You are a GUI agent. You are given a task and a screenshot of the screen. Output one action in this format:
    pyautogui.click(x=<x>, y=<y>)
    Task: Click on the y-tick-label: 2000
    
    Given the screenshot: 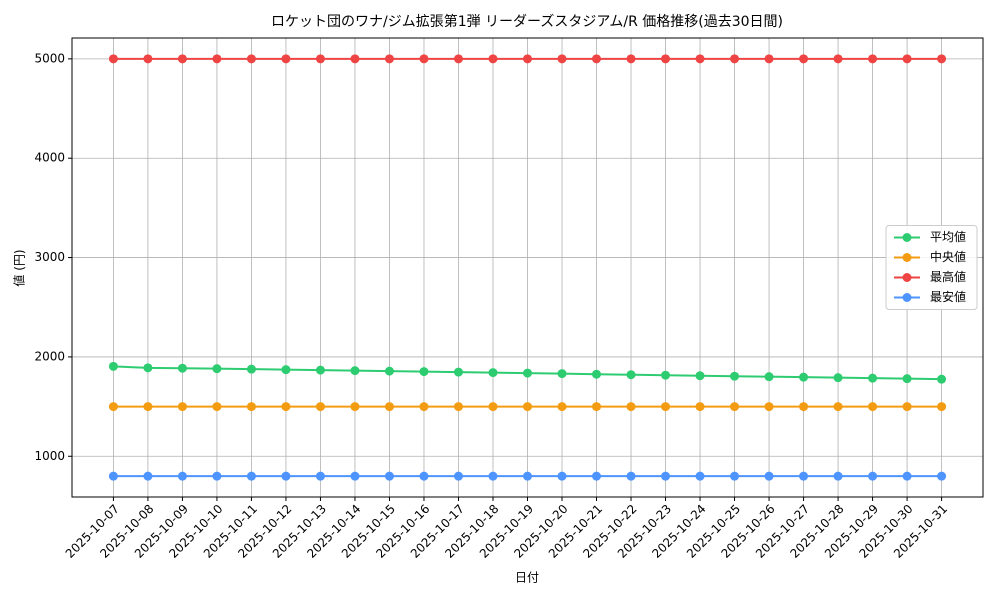 What is the action you would take?
    pyautogui.click(x=49, y=356)
    